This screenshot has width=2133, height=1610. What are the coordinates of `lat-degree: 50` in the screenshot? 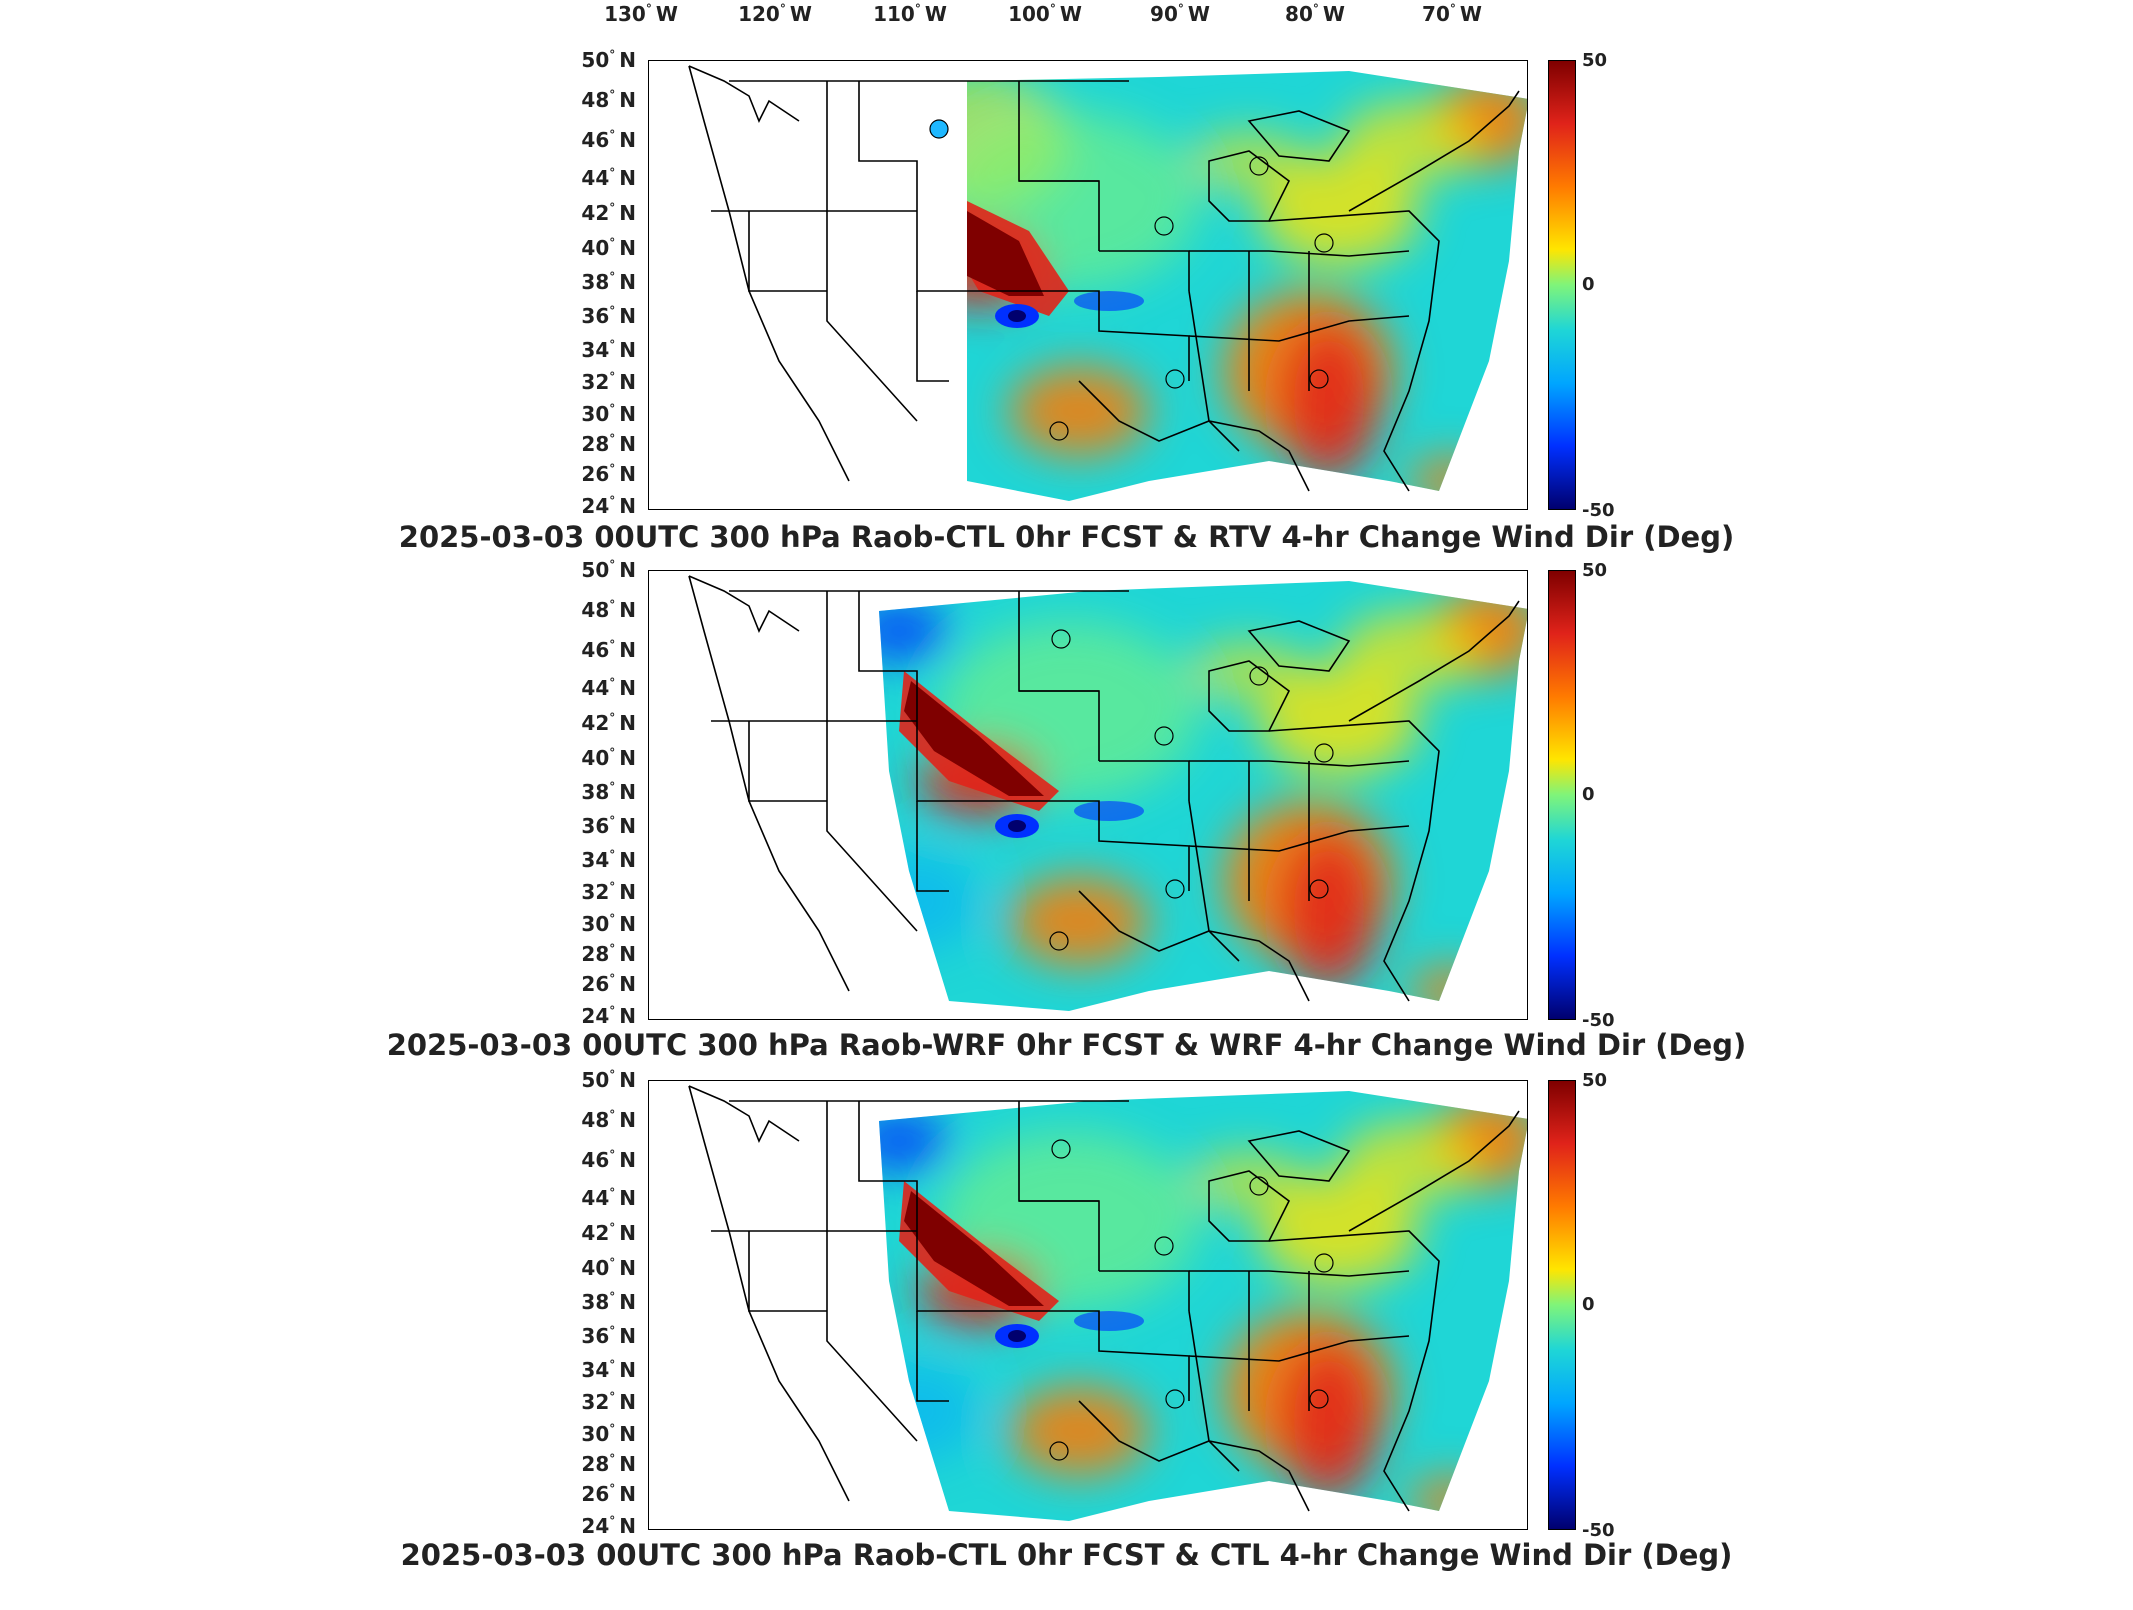 It's located at (595, 60).